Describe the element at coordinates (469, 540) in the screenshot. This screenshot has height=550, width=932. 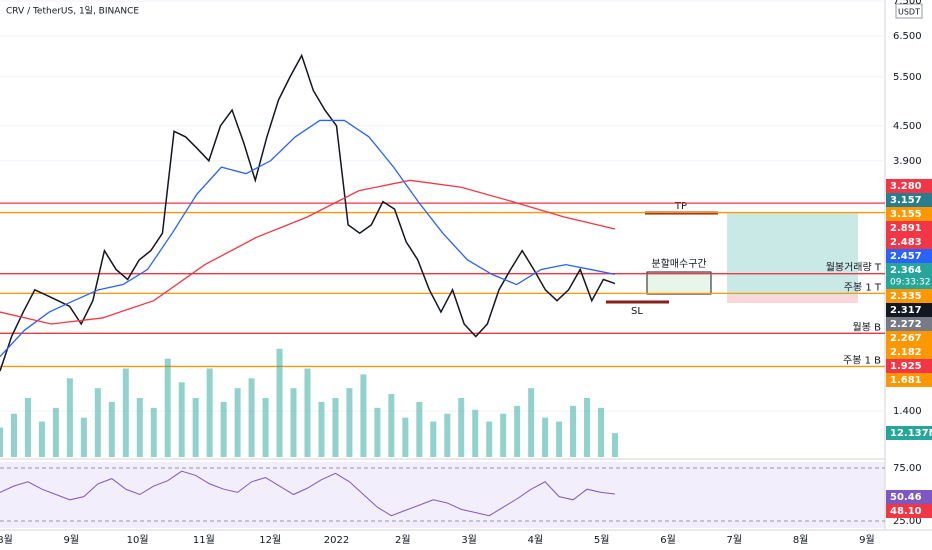
I see `x-tick-label: 3월` at that location.